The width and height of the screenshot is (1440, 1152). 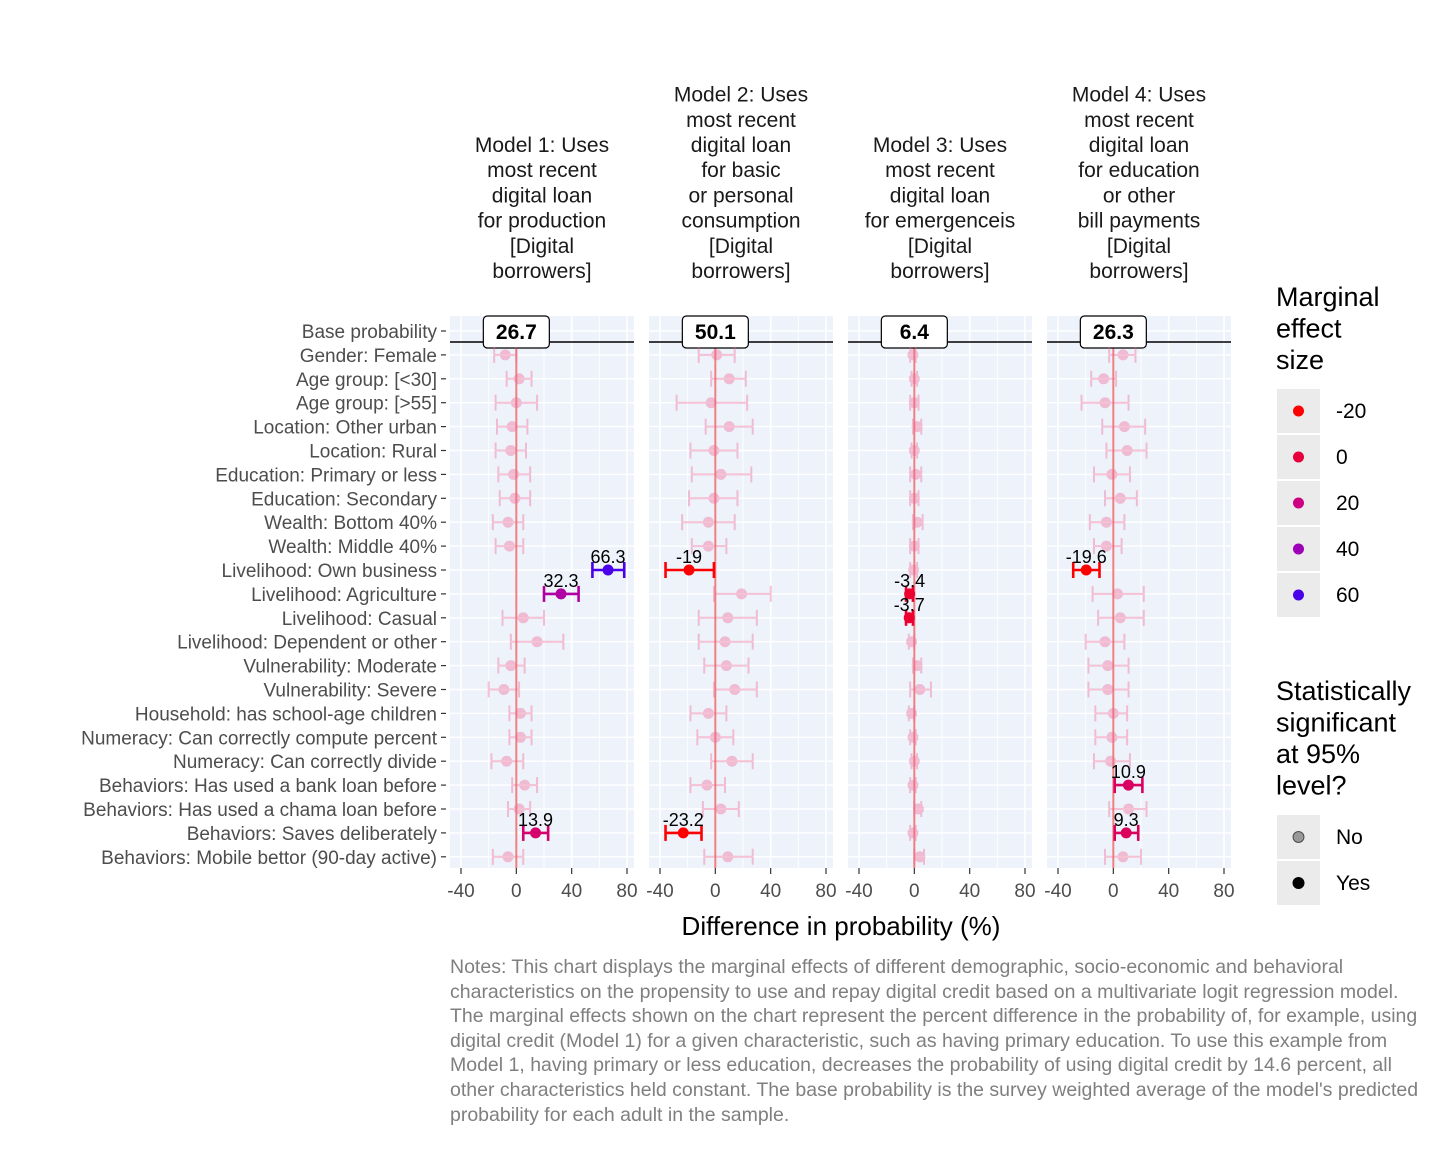 What do you see at coordinates (344, 595) in the screenshot?
I see `row-label: Livelihood: Agriculture` at bounding box center [344, 595].